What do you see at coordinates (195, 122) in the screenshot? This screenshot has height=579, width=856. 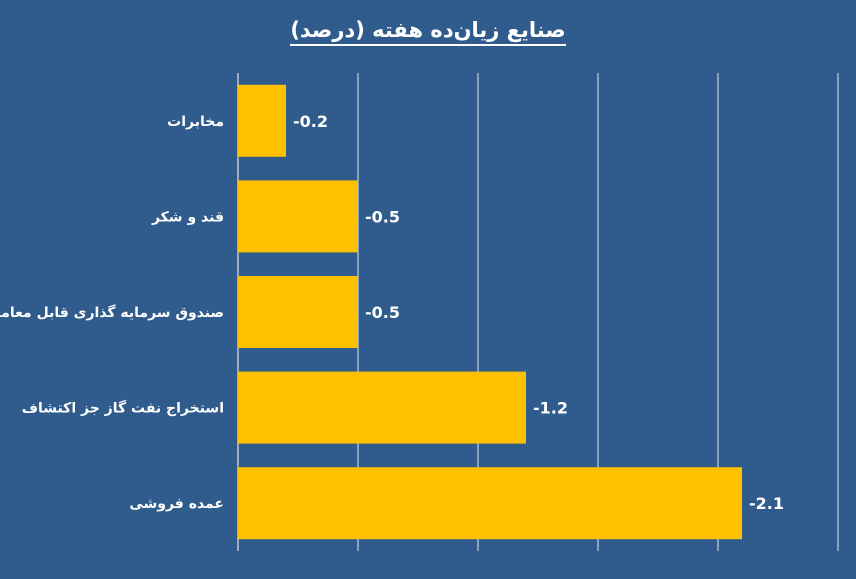 I see `category-label: مخابرات` at bounding box center [195, 122].